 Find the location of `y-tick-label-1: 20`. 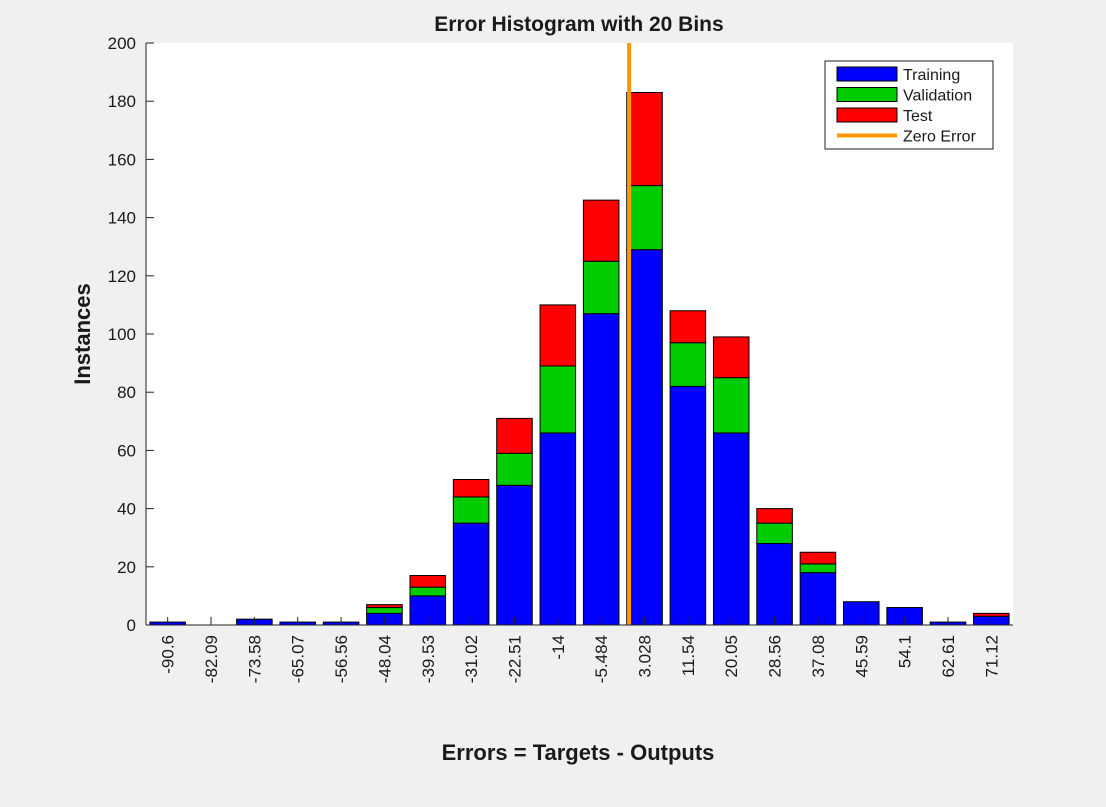

y-tick-label-1: 20 is located at coordinates (126, 567).